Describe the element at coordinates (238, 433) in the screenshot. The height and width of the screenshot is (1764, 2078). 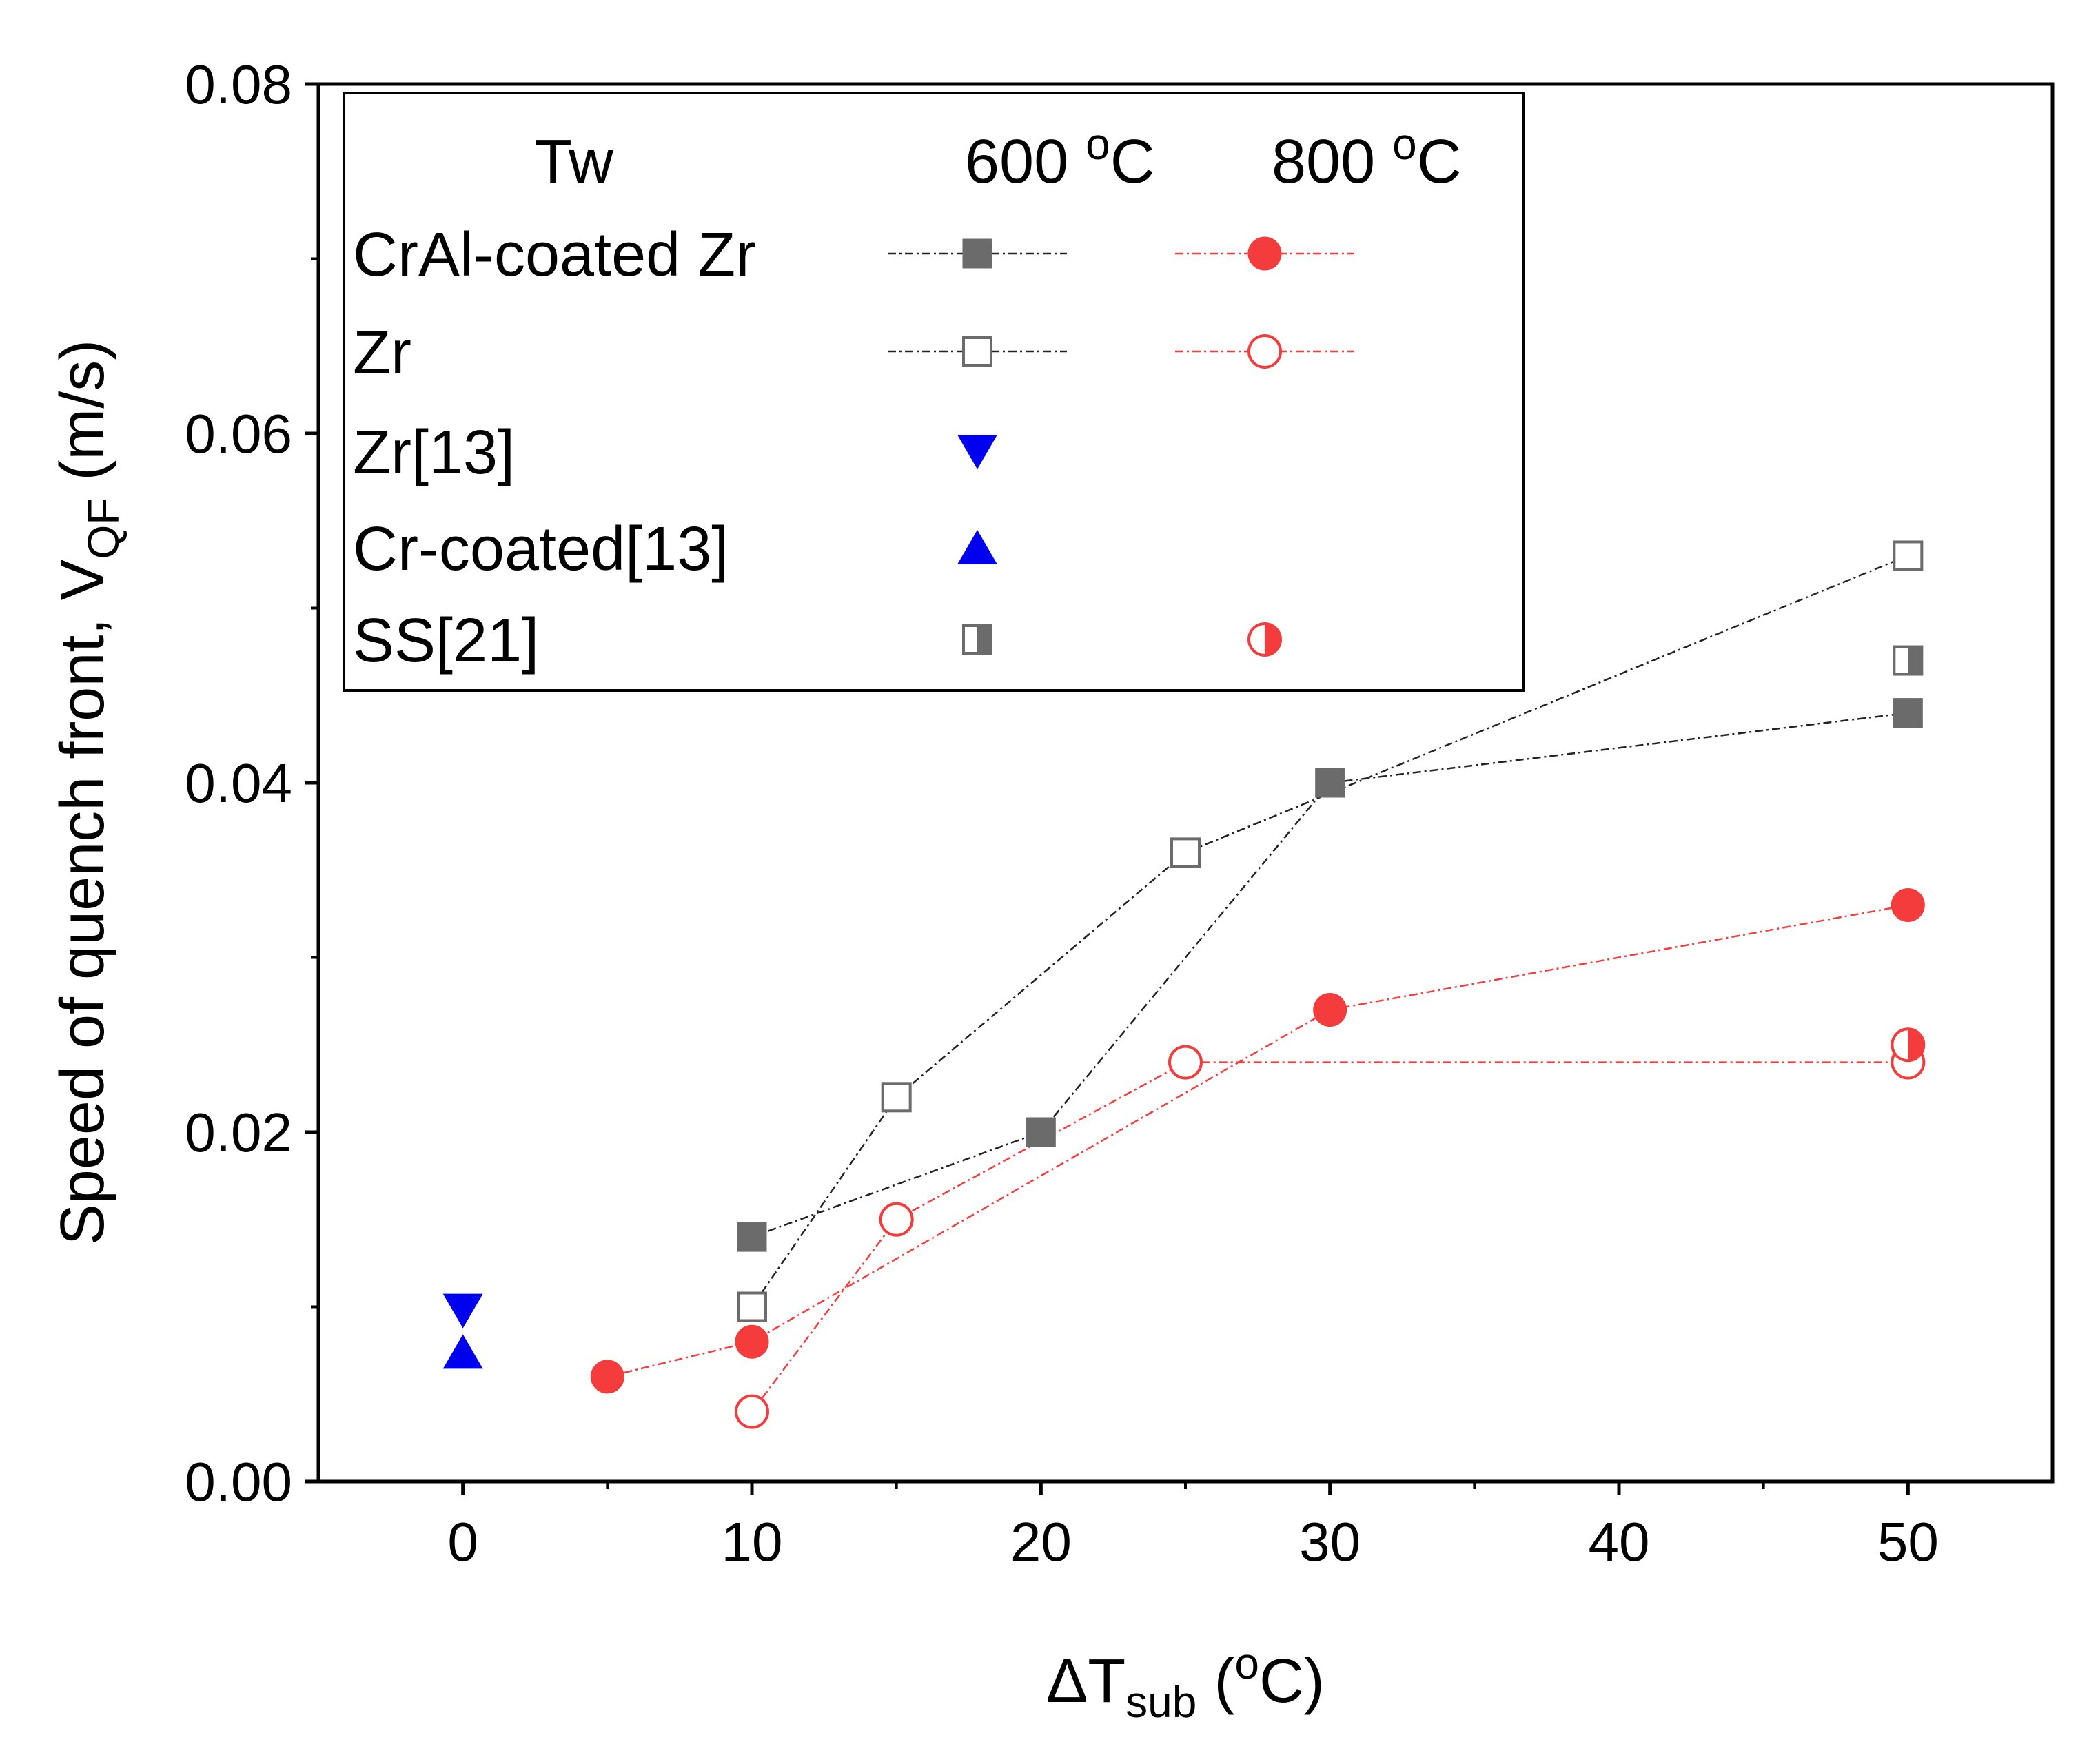
I see `y-tick-label: 0.06` at that location.